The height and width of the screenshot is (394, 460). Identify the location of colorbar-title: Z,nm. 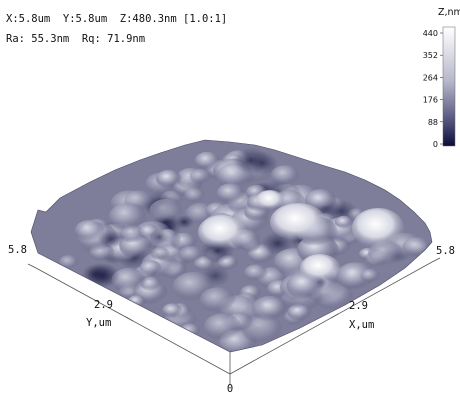
(449, 12).